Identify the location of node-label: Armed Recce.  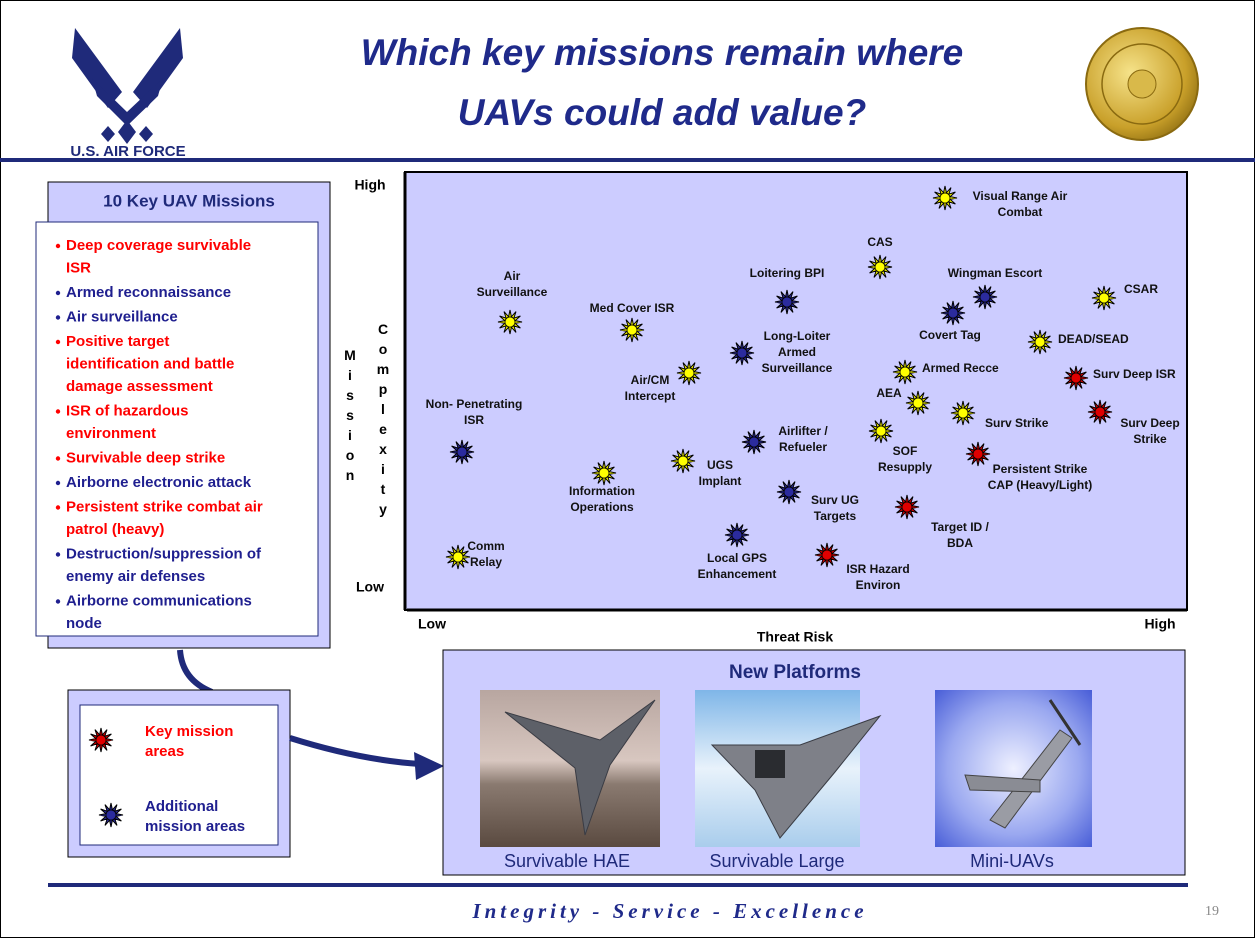
(960, 368).